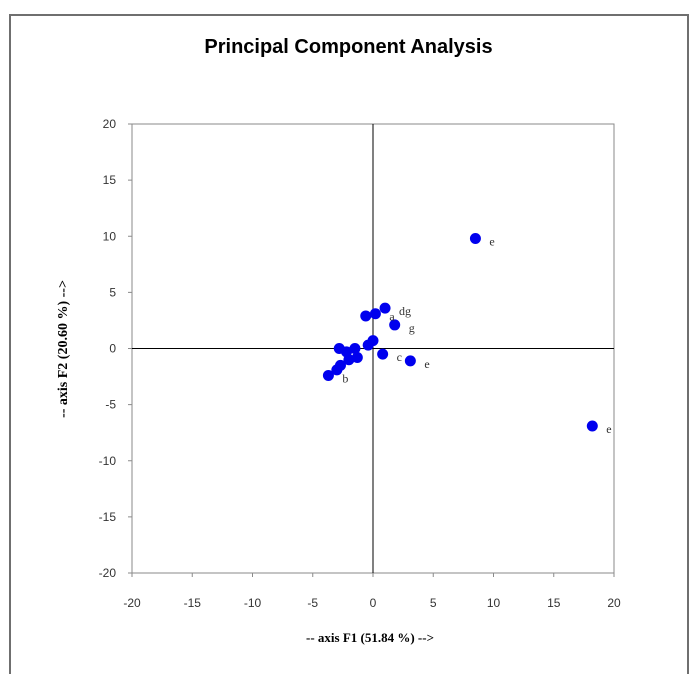  What do you see at coordinates (348, 47) in the screenshot?
I see `chart-title: Principal Component Analysis` at bounding box center [348, 47].